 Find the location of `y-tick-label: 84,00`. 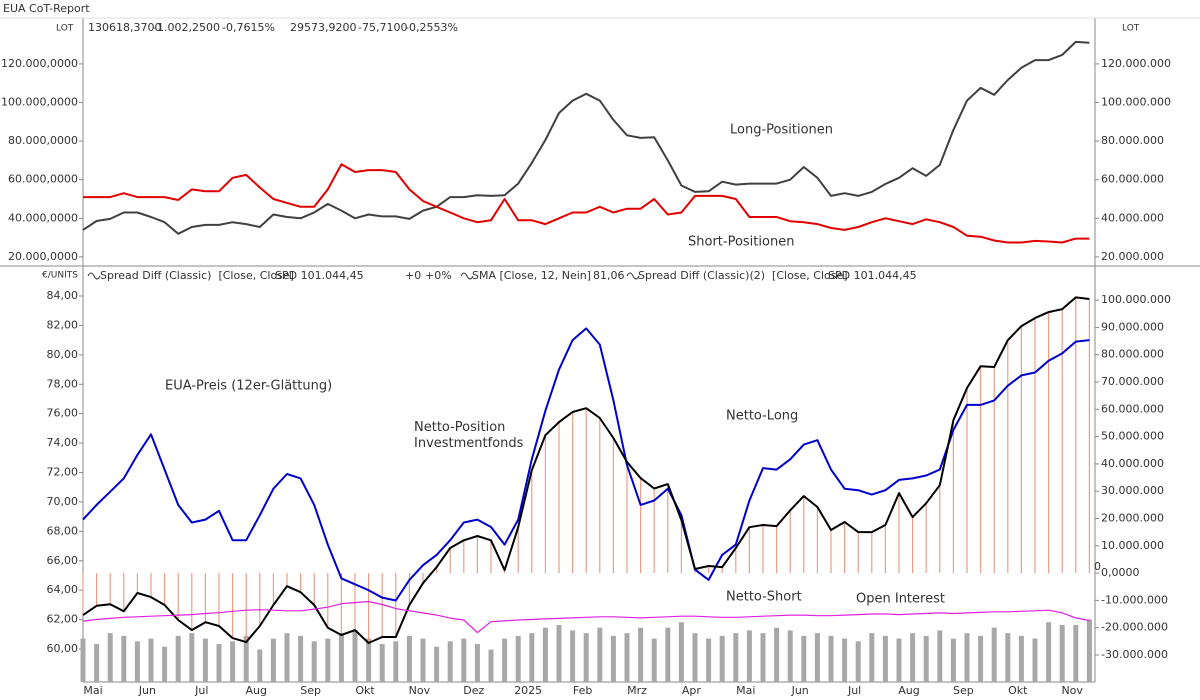

y-tick-label: 84,00 is located at coordinates (63, 295).